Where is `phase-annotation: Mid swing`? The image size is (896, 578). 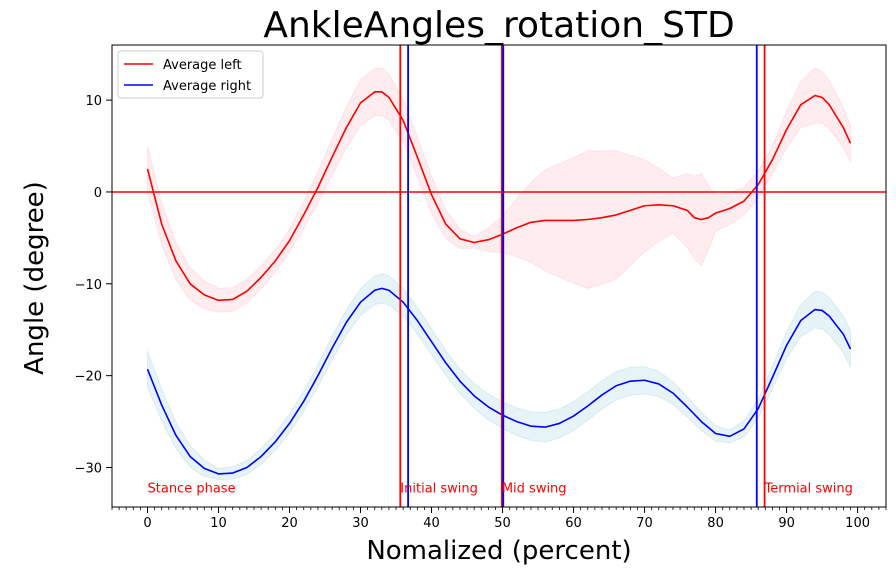 phase-annotation: Mid swing is located at coordinates (534, 489).